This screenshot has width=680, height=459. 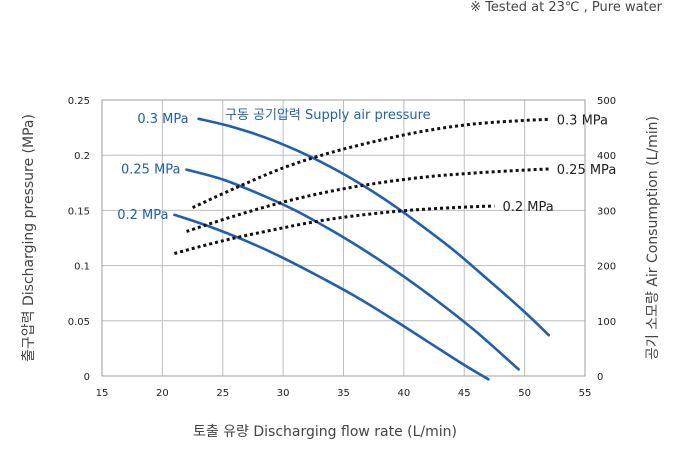 I want to click on air-series-label: 0.25 MPa, so click(x=587, y=170).